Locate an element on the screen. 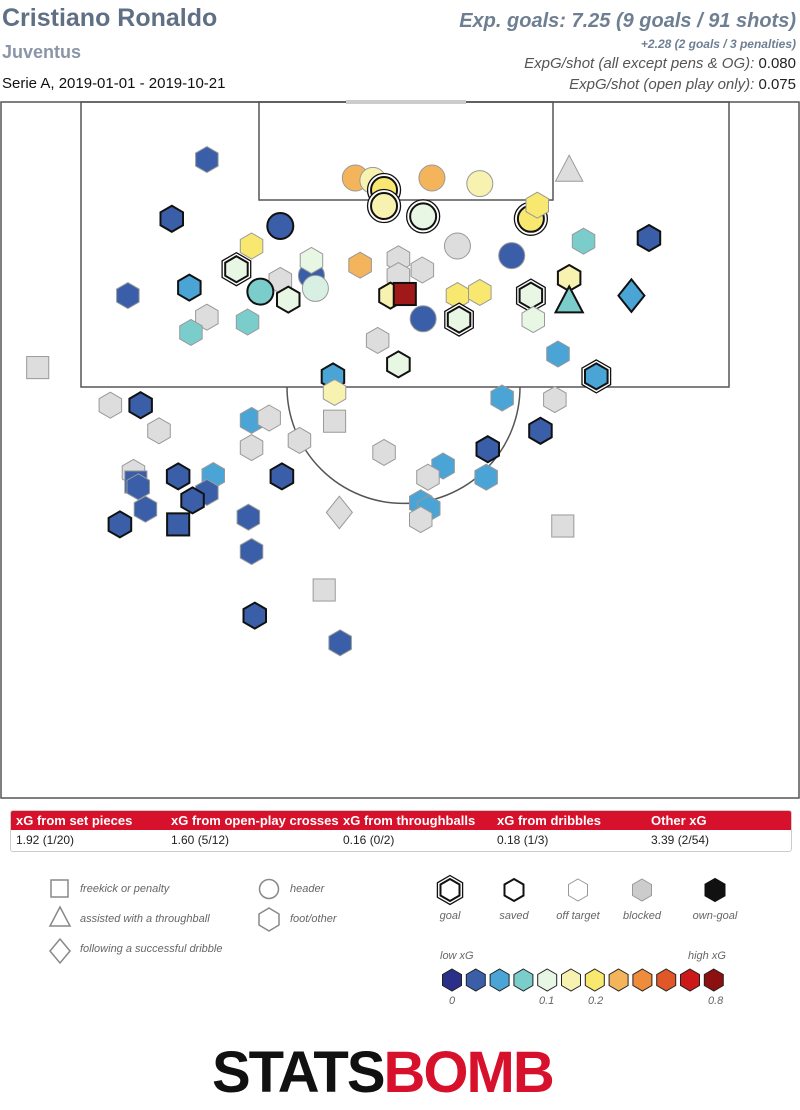  outcome-saved-icon is located at coordinates (514, 890).